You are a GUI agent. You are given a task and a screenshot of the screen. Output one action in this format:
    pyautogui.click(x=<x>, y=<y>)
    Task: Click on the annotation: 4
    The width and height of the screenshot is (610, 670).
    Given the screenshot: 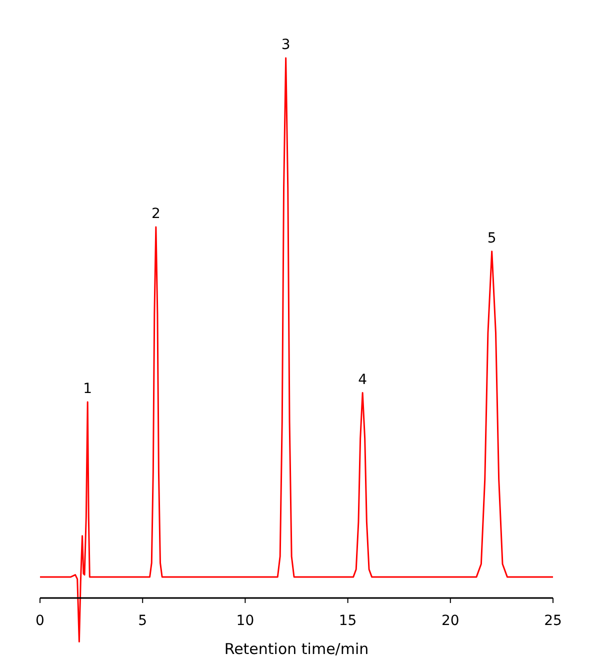 What is the action you would take?
    pyautogui.click(x=363, y=380)
    